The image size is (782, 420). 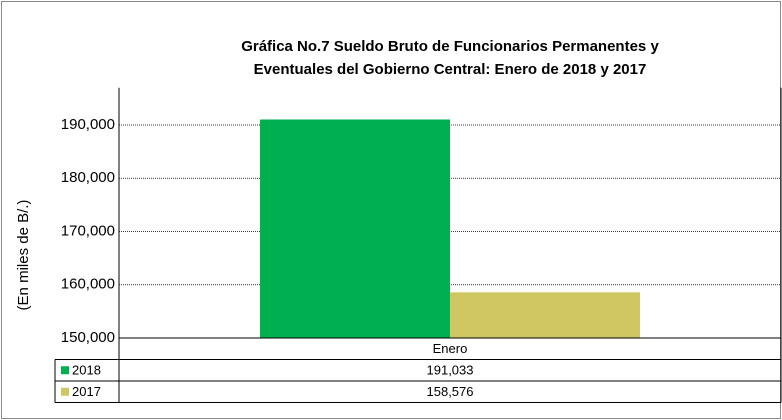 What do you see at coordinates (450, 370) in the screenshot?
I see `data-table-value: 191,033` at bounding box center [450, 370].